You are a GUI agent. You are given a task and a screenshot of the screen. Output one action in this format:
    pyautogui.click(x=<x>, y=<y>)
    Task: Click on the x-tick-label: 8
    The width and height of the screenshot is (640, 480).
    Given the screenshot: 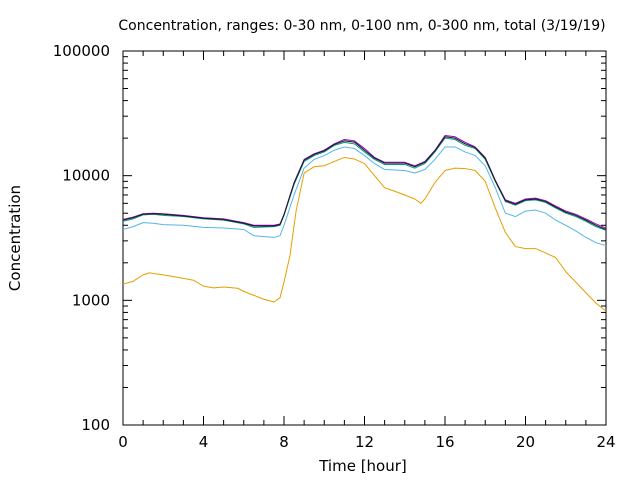 What is the action you would take?
    pyautogui.click(x=284, y=442)
    